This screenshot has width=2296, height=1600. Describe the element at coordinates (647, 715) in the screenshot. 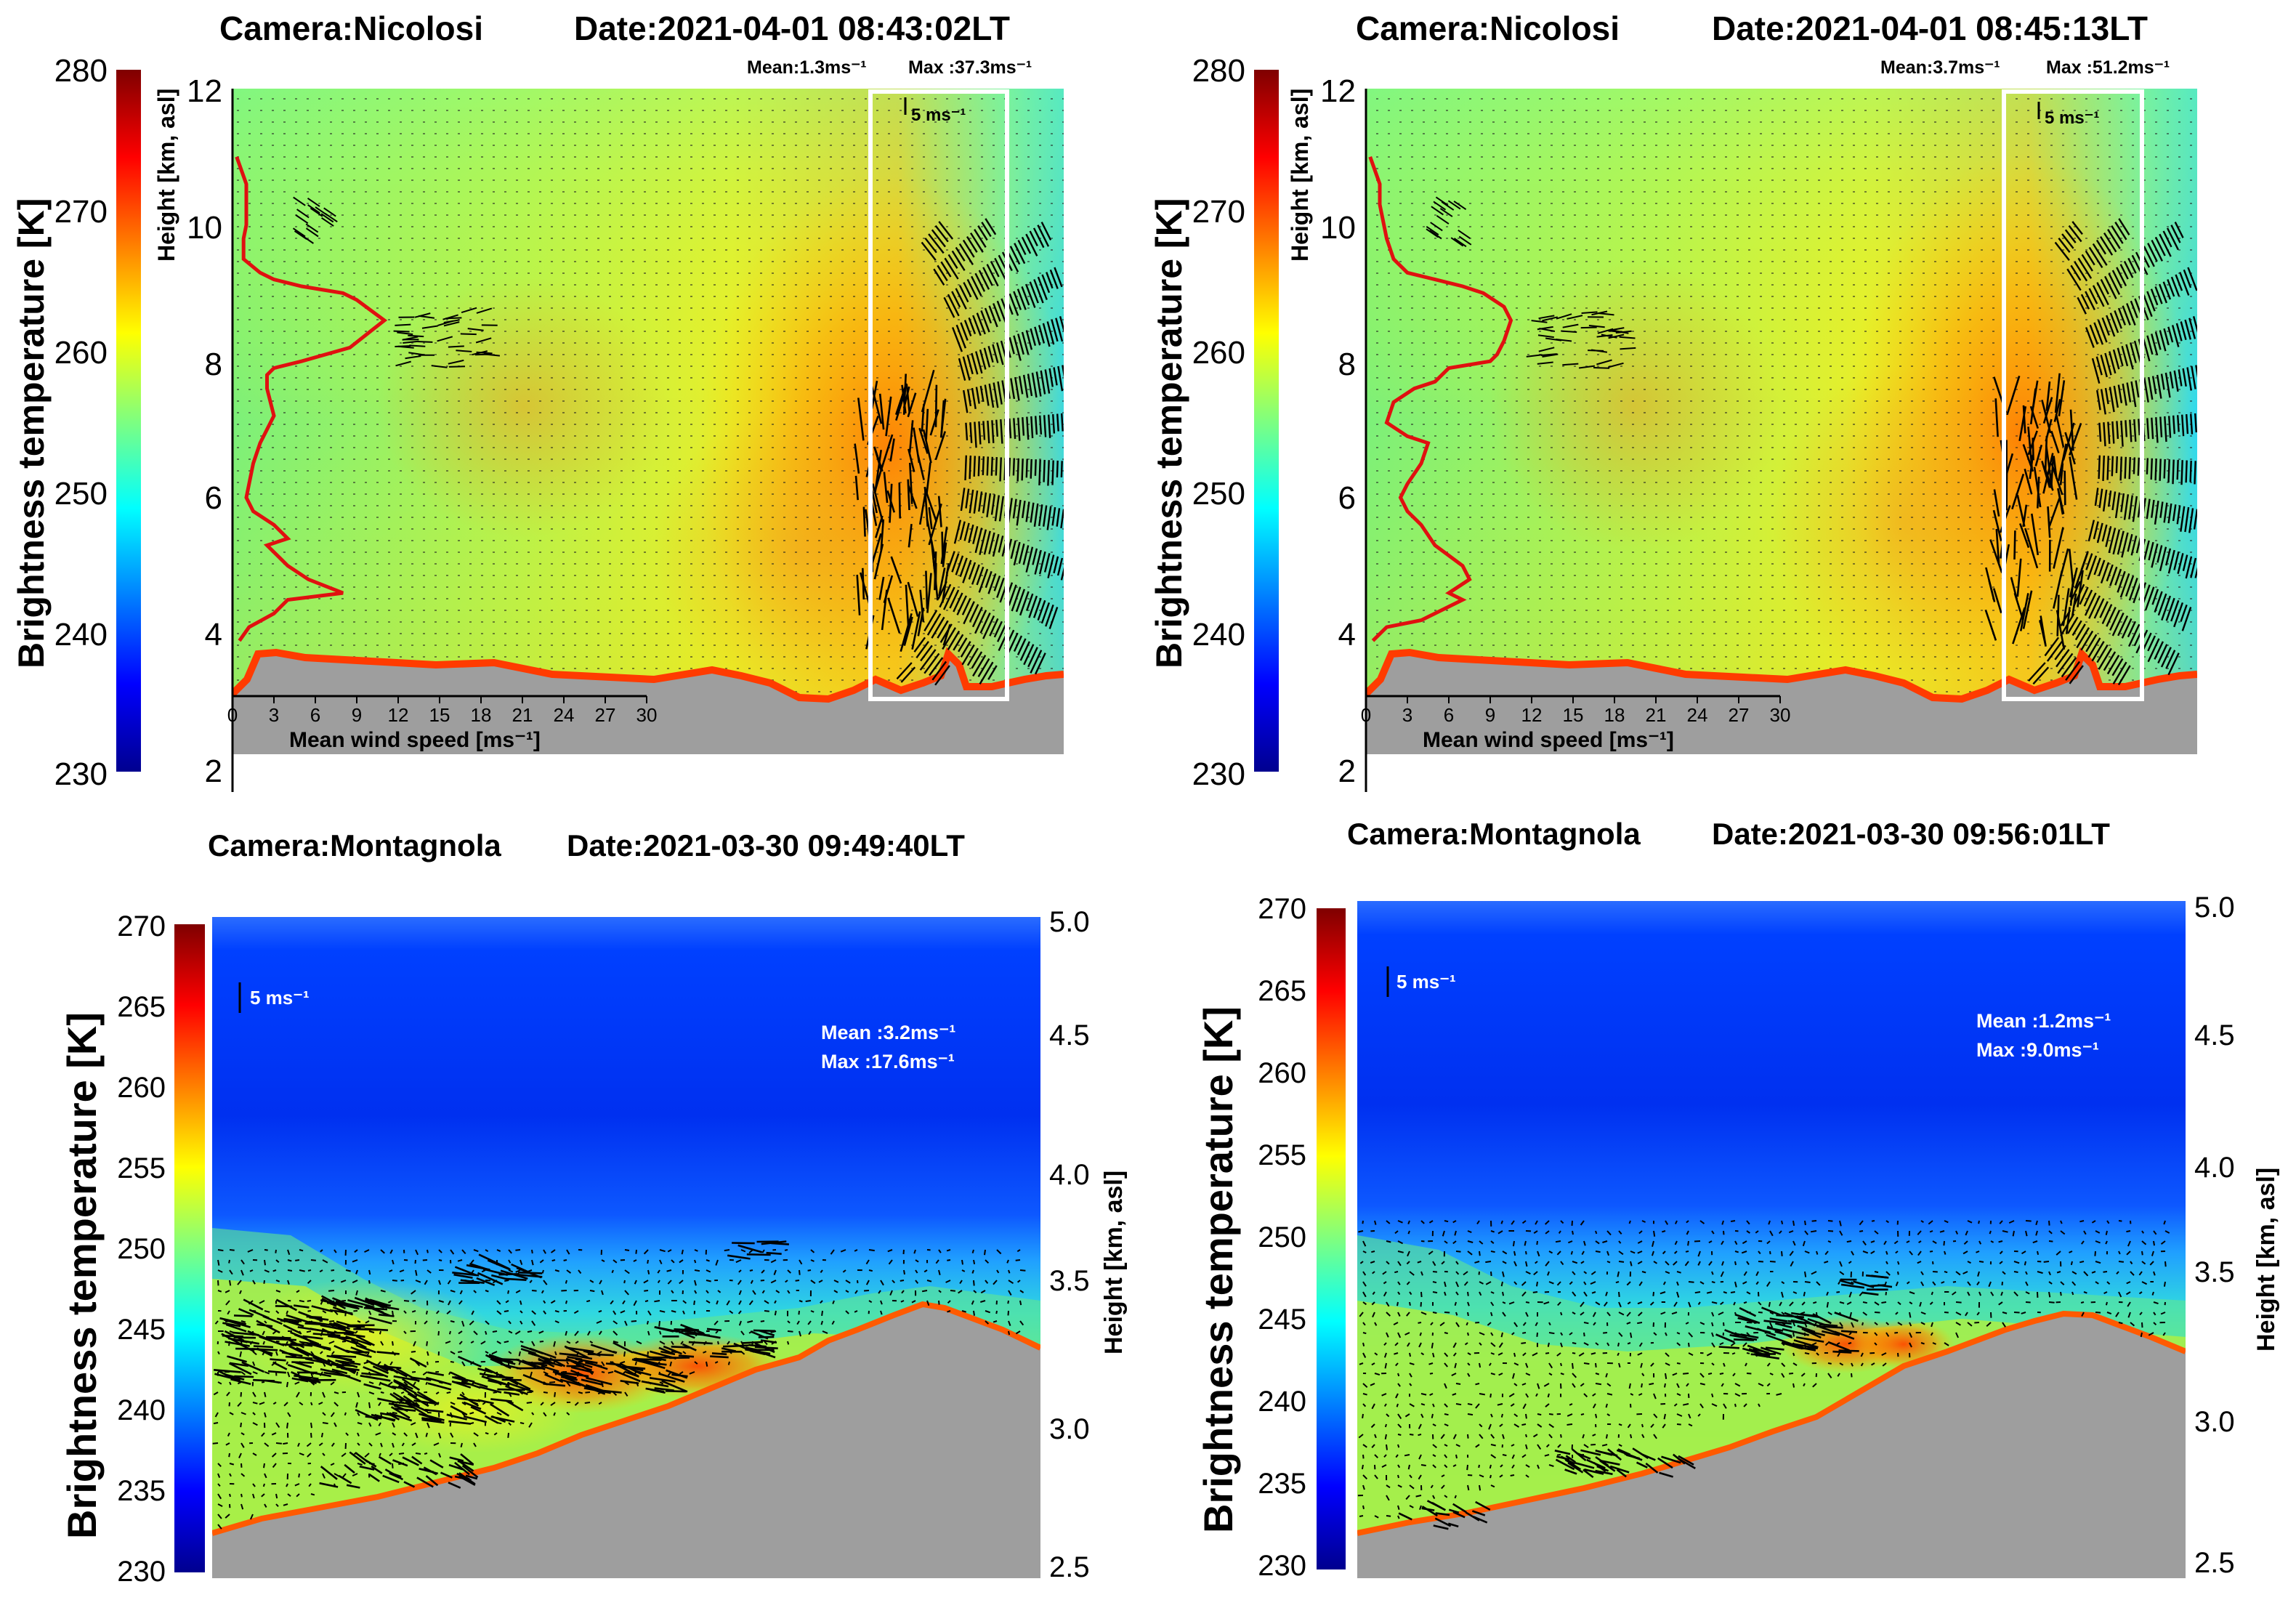

I see `wind-axis-tick-label: 30` at that location.